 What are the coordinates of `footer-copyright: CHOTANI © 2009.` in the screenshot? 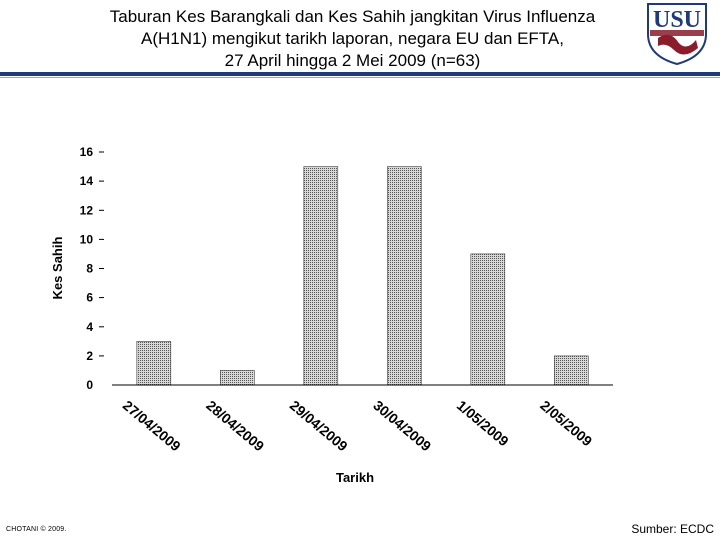 It's located at (36, 529).